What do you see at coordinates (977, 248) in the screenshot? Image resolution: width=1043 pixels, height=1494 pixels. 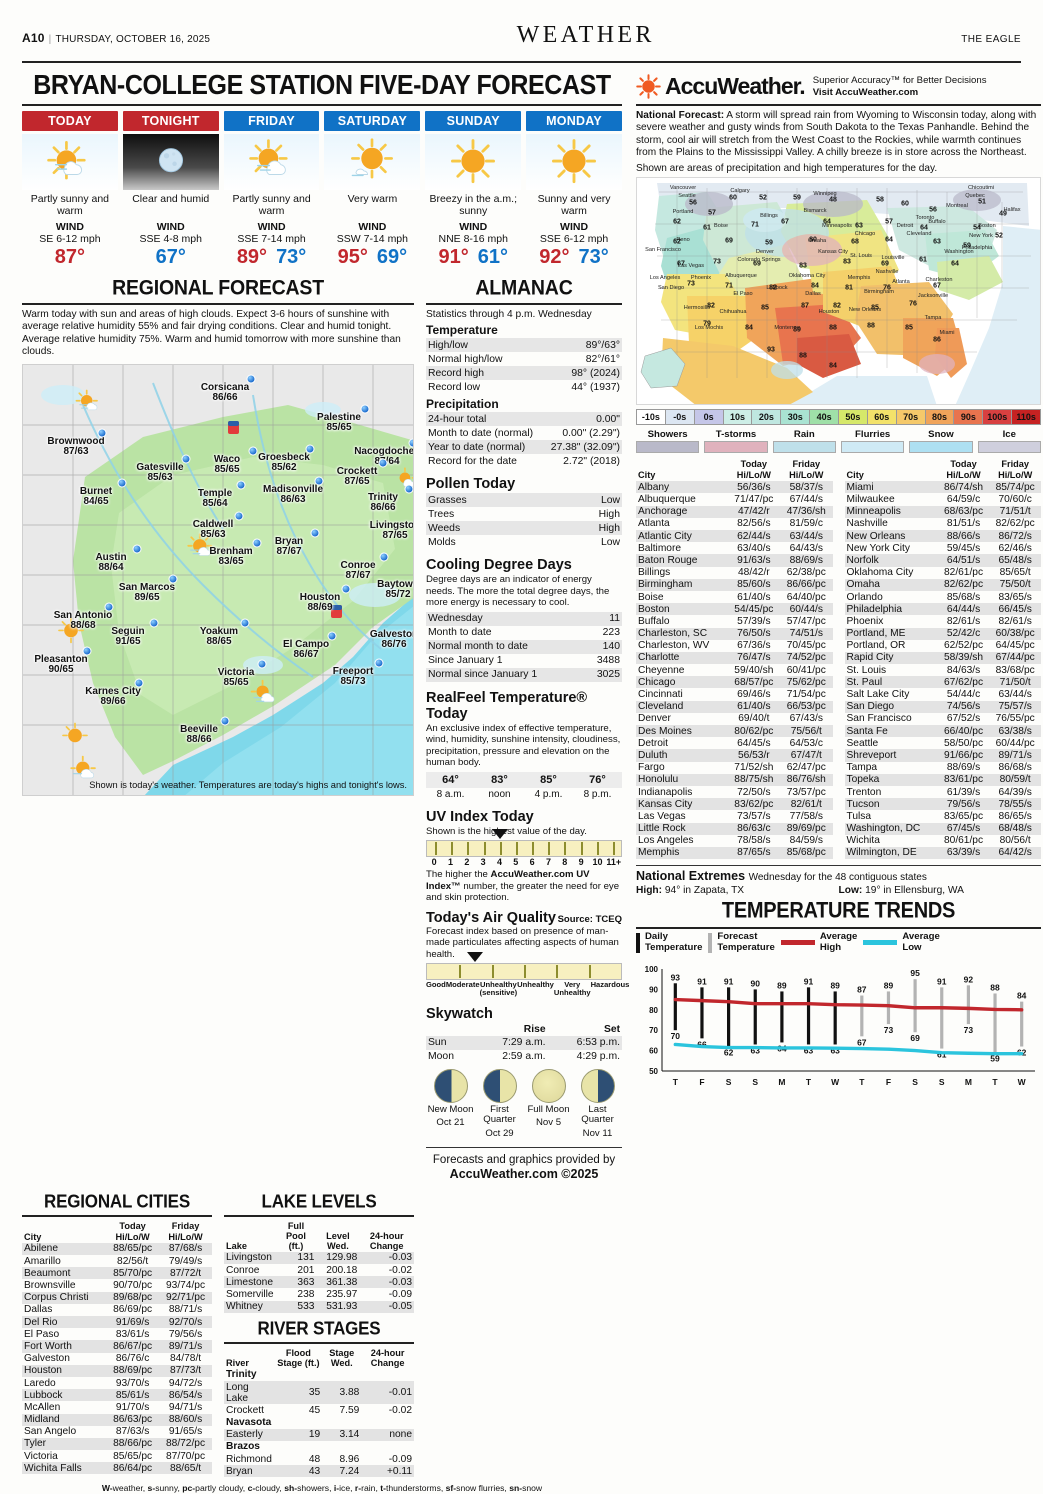 I see `national-map-city: Philadelphia` at bounding box center [977, 248].